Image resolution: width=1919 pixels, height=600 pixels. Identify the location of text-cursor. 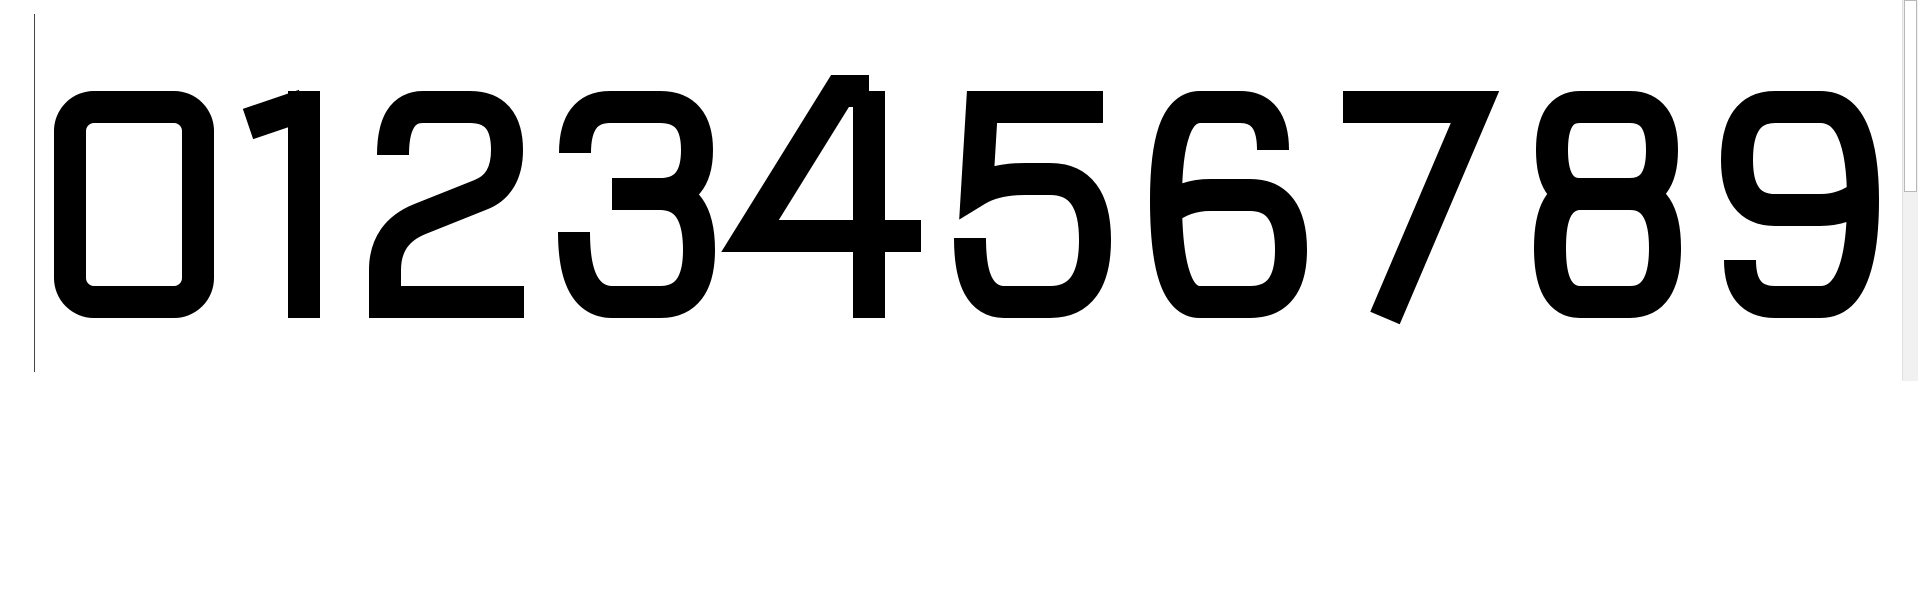
(34, 193).